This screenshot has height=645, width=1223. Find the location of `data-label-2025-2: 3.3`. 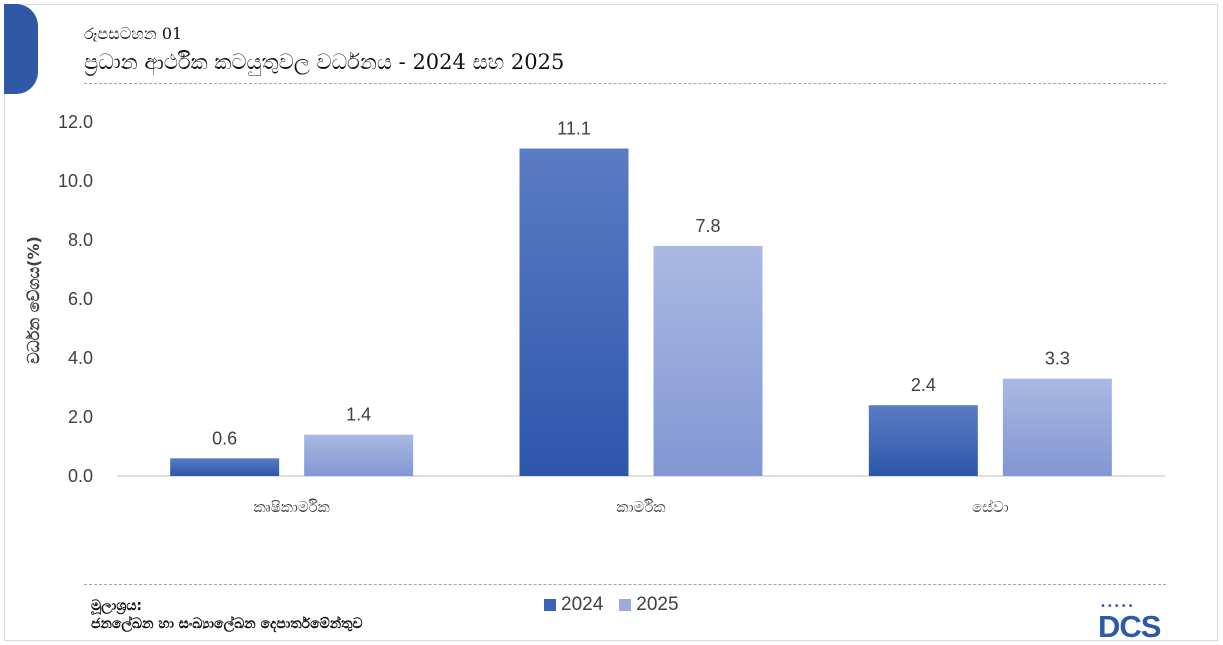

data-label-2025-2: 3.3 is located at coordinates (1057, 359).